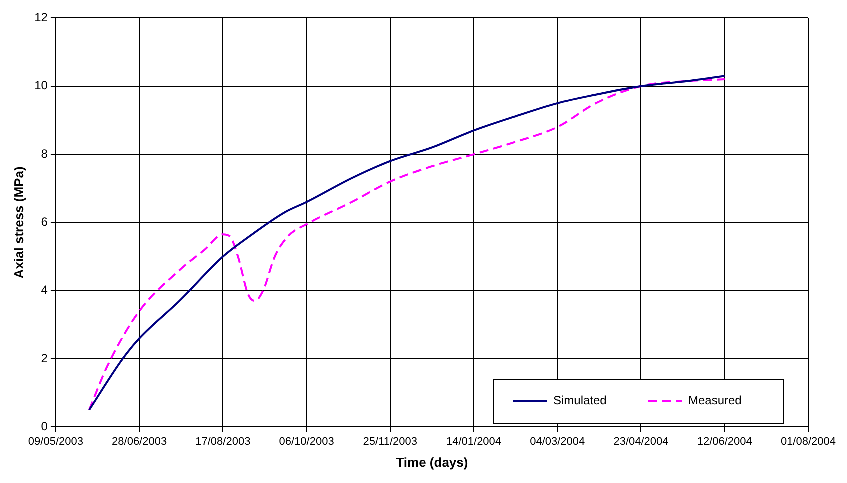  I want to click on legend-label: Measured, so click(715, 401).